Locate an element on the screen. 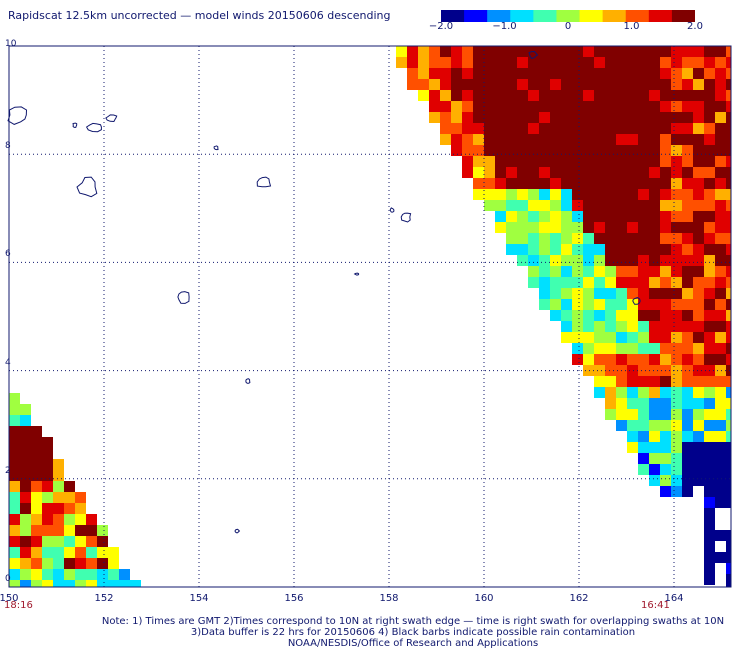 Image resolution: width=740 pixels, height=650 pixels. colorbar-tick-label: 1.0 is located at coordinates (631, 26).